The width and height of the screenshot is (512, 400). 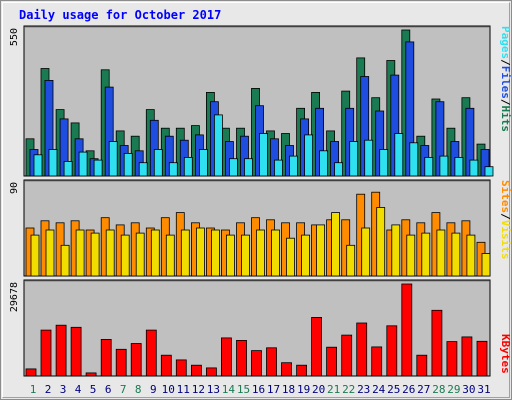 What do you see at coordinates (213, 389) in the screenshot?
I see `day-label-13: 13` at bounding box center [213, 389].